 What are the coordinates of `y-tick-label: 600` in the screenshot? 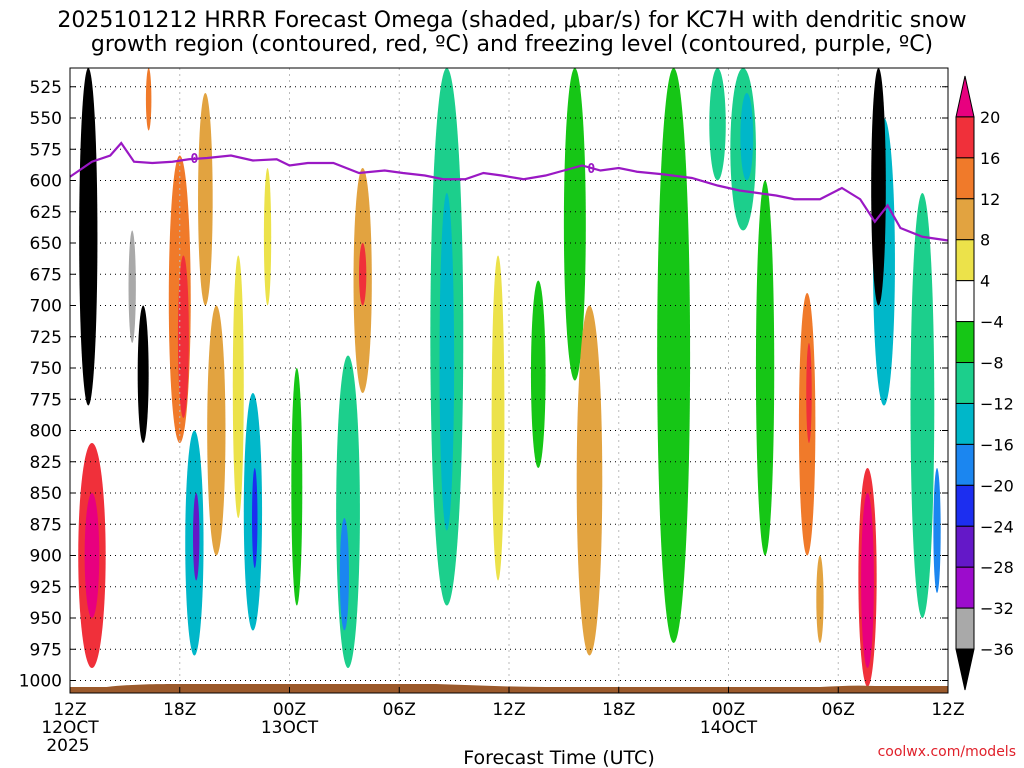 It's located at (46, 182).